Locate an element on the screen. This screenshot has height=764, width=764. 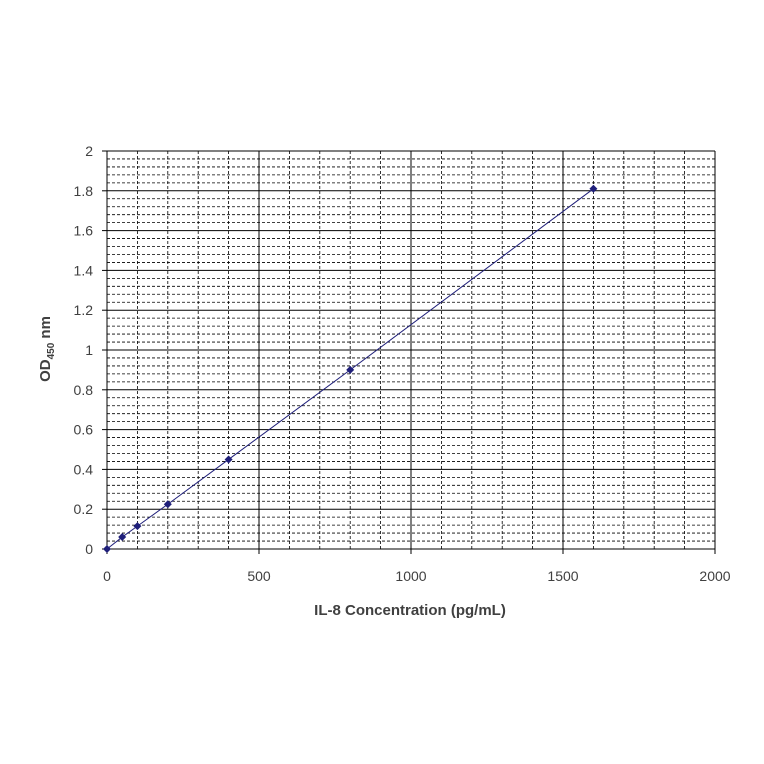
y-tick-label: 1.2 is located at coordinates (84, 310).